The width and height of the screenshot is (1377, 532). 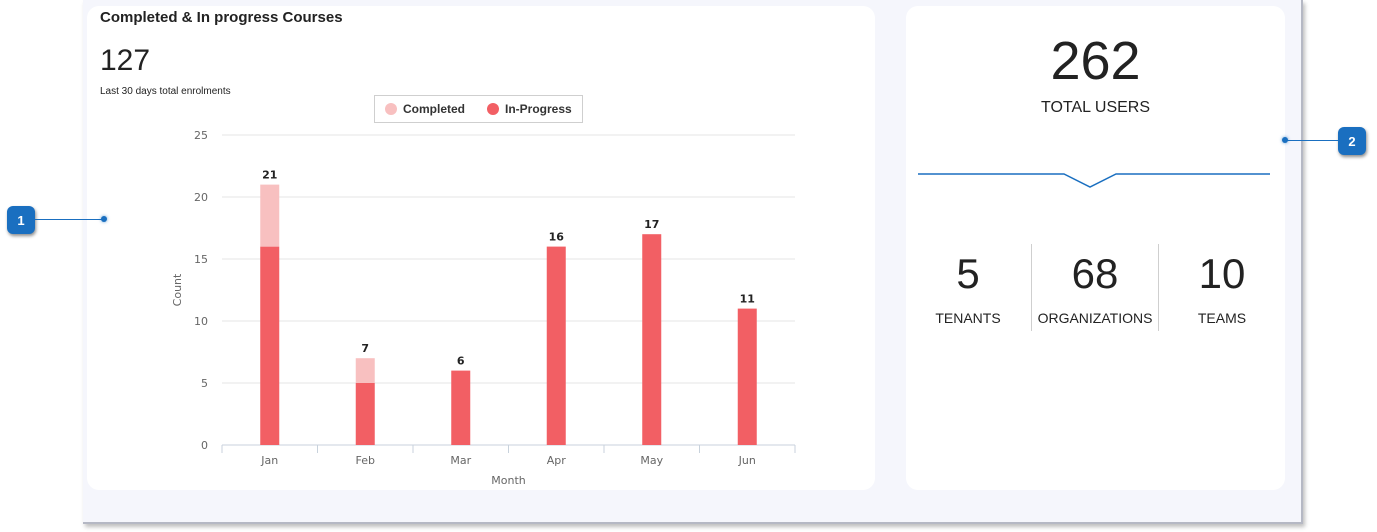 I want to click on legend-label-completed: Completed, so click(x=434, y=109).